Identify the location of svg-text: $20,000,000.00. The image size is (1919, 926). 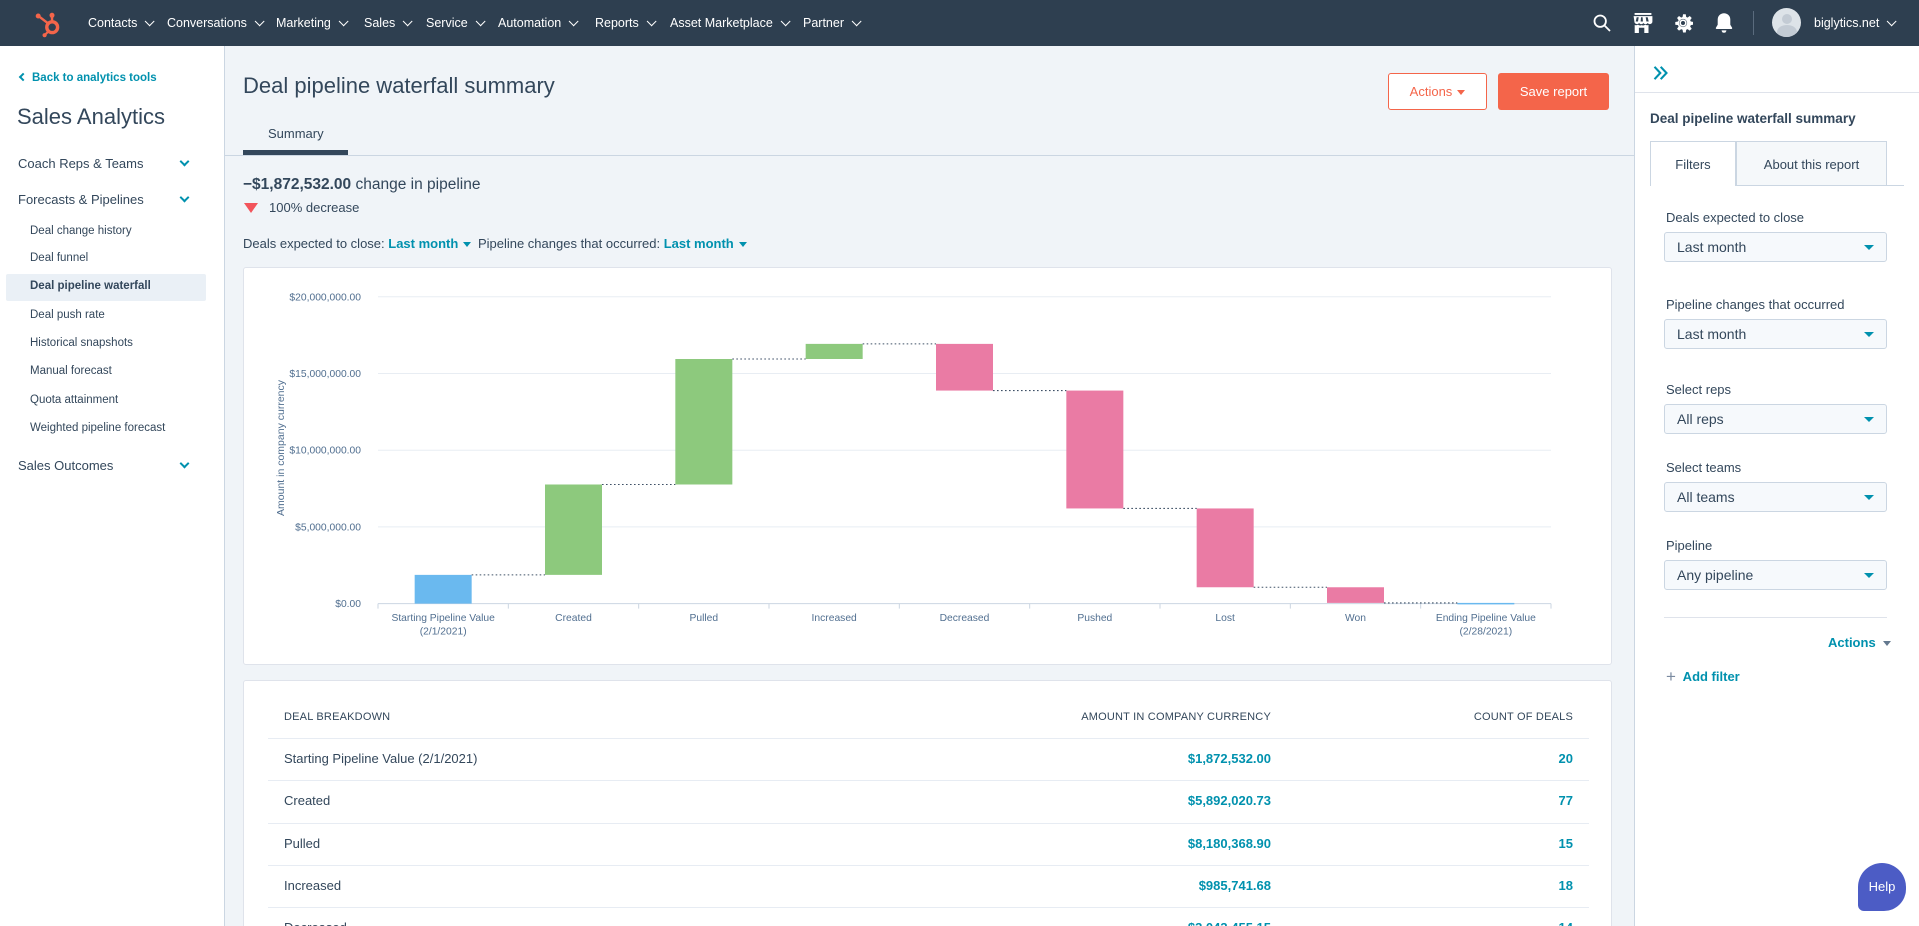
(325, 297).